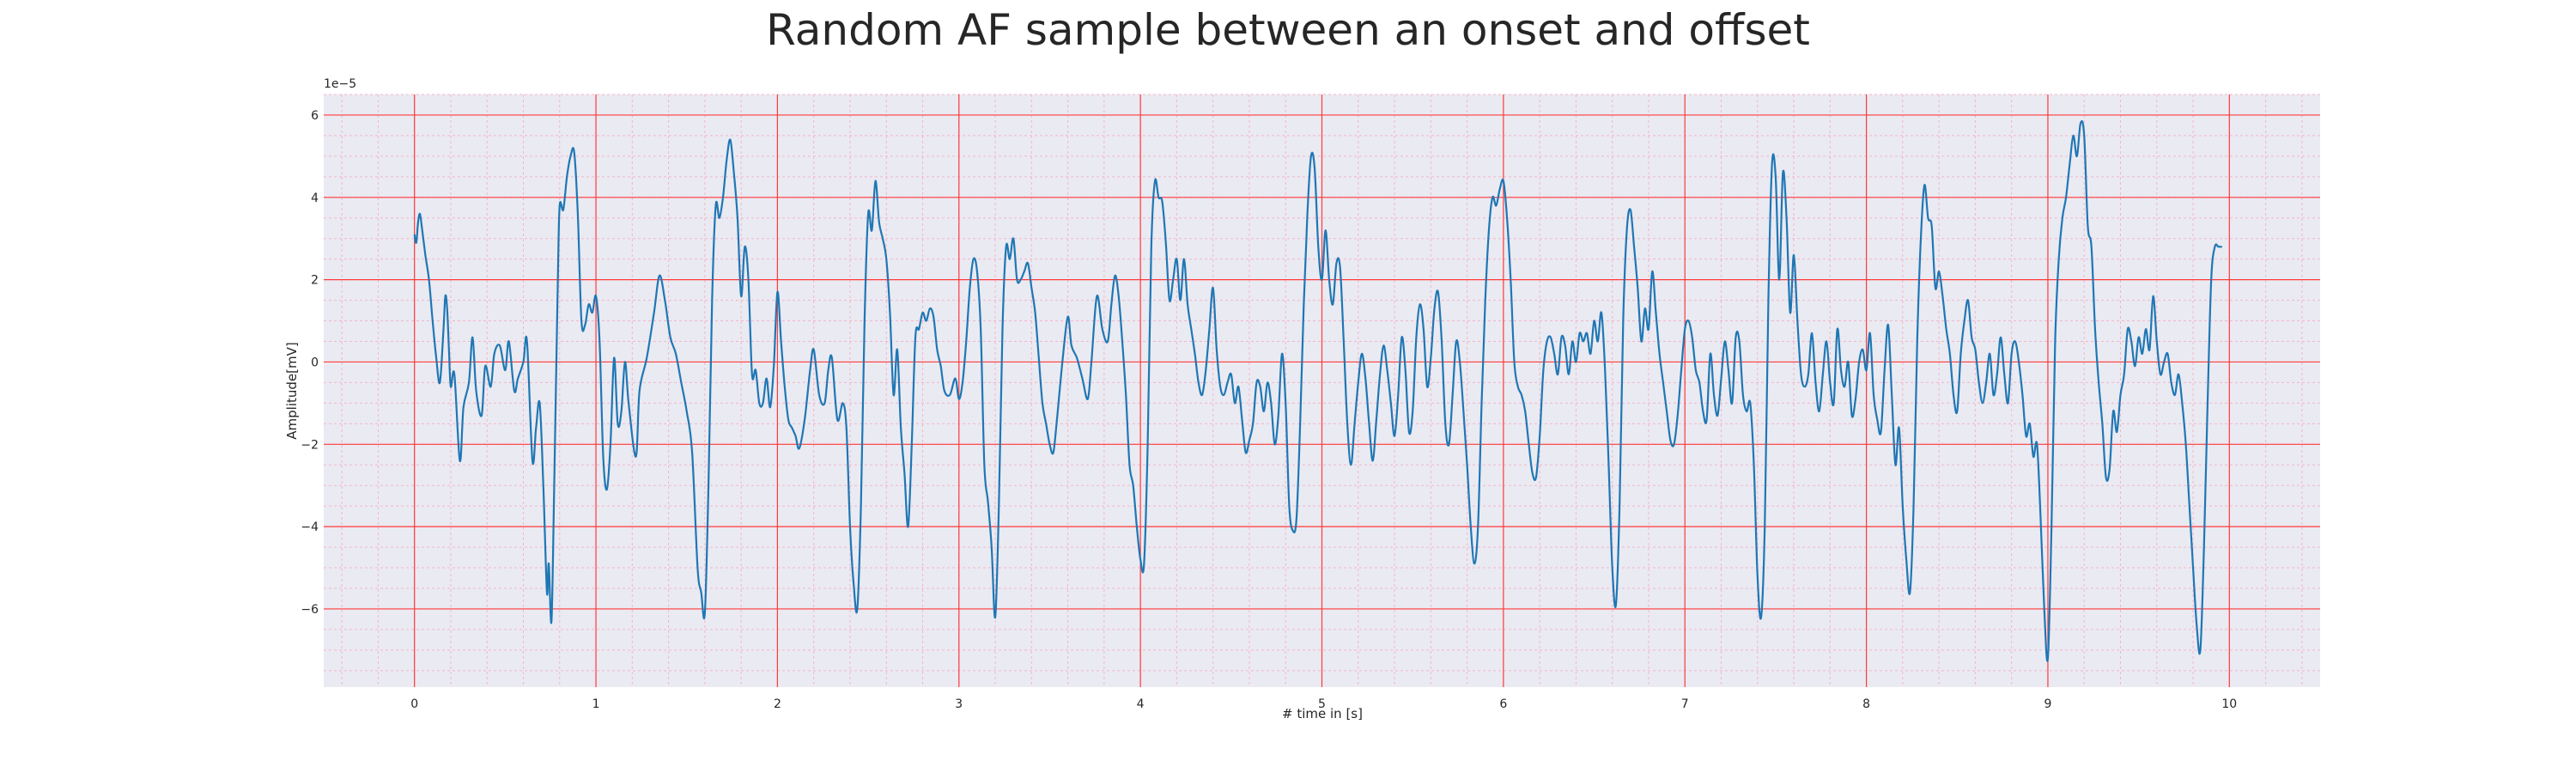  What do you see at coordinates (414, 704) in the screenshot?
I see `x-tick-label: 0` at bounding box center [414, 704].